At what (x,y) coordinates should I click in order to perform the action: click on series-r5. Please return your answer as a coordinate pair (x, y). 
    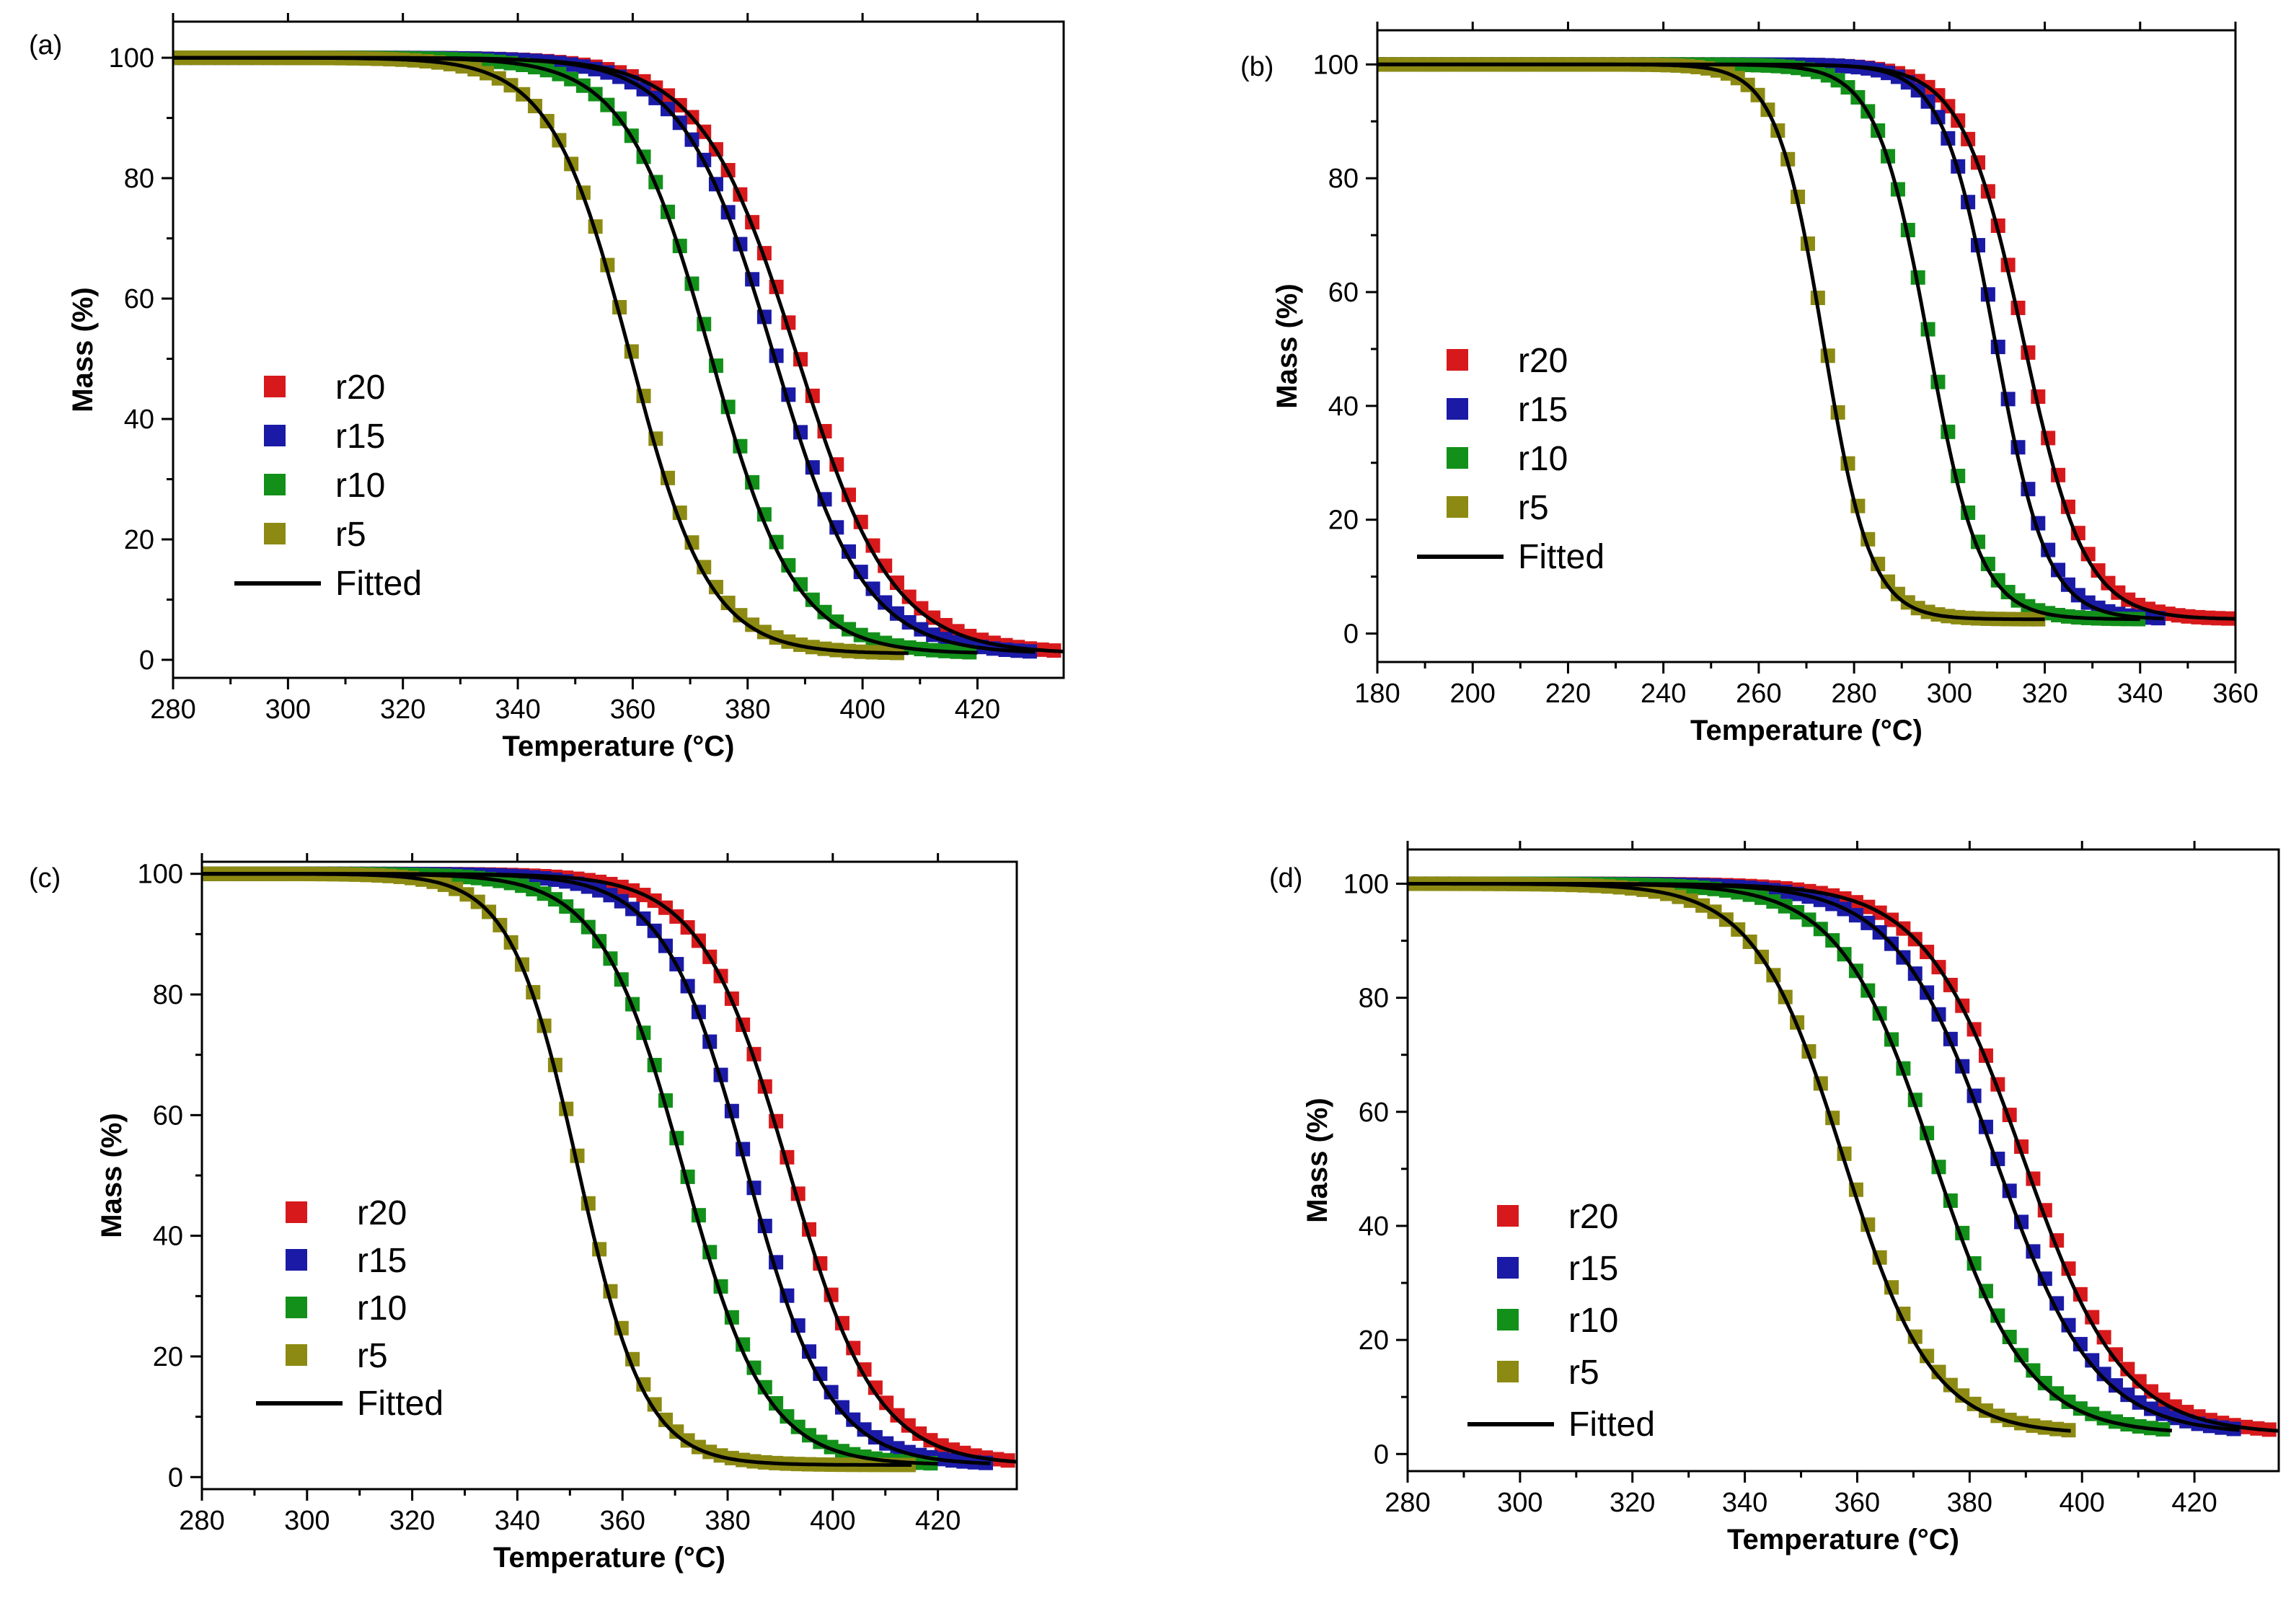
    Looking at the image, I should click on (559, 1169).